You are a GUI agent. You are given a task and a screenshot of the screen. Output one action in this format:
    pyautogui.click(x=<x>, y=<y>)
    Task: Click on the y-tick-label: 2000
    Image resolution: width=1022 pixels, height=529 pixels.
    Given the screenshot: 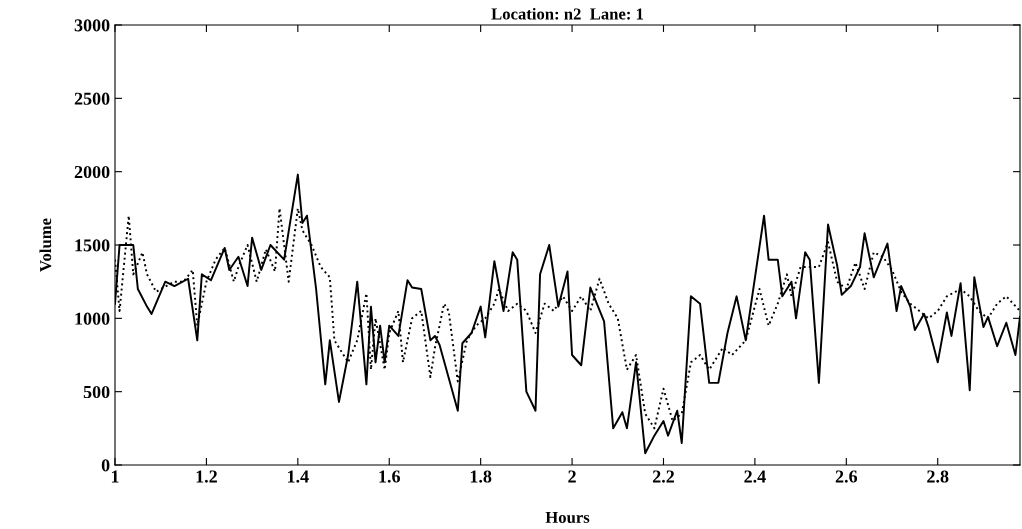 What is the action you would take?
    pyautogui.click(x=92, y=172)
    